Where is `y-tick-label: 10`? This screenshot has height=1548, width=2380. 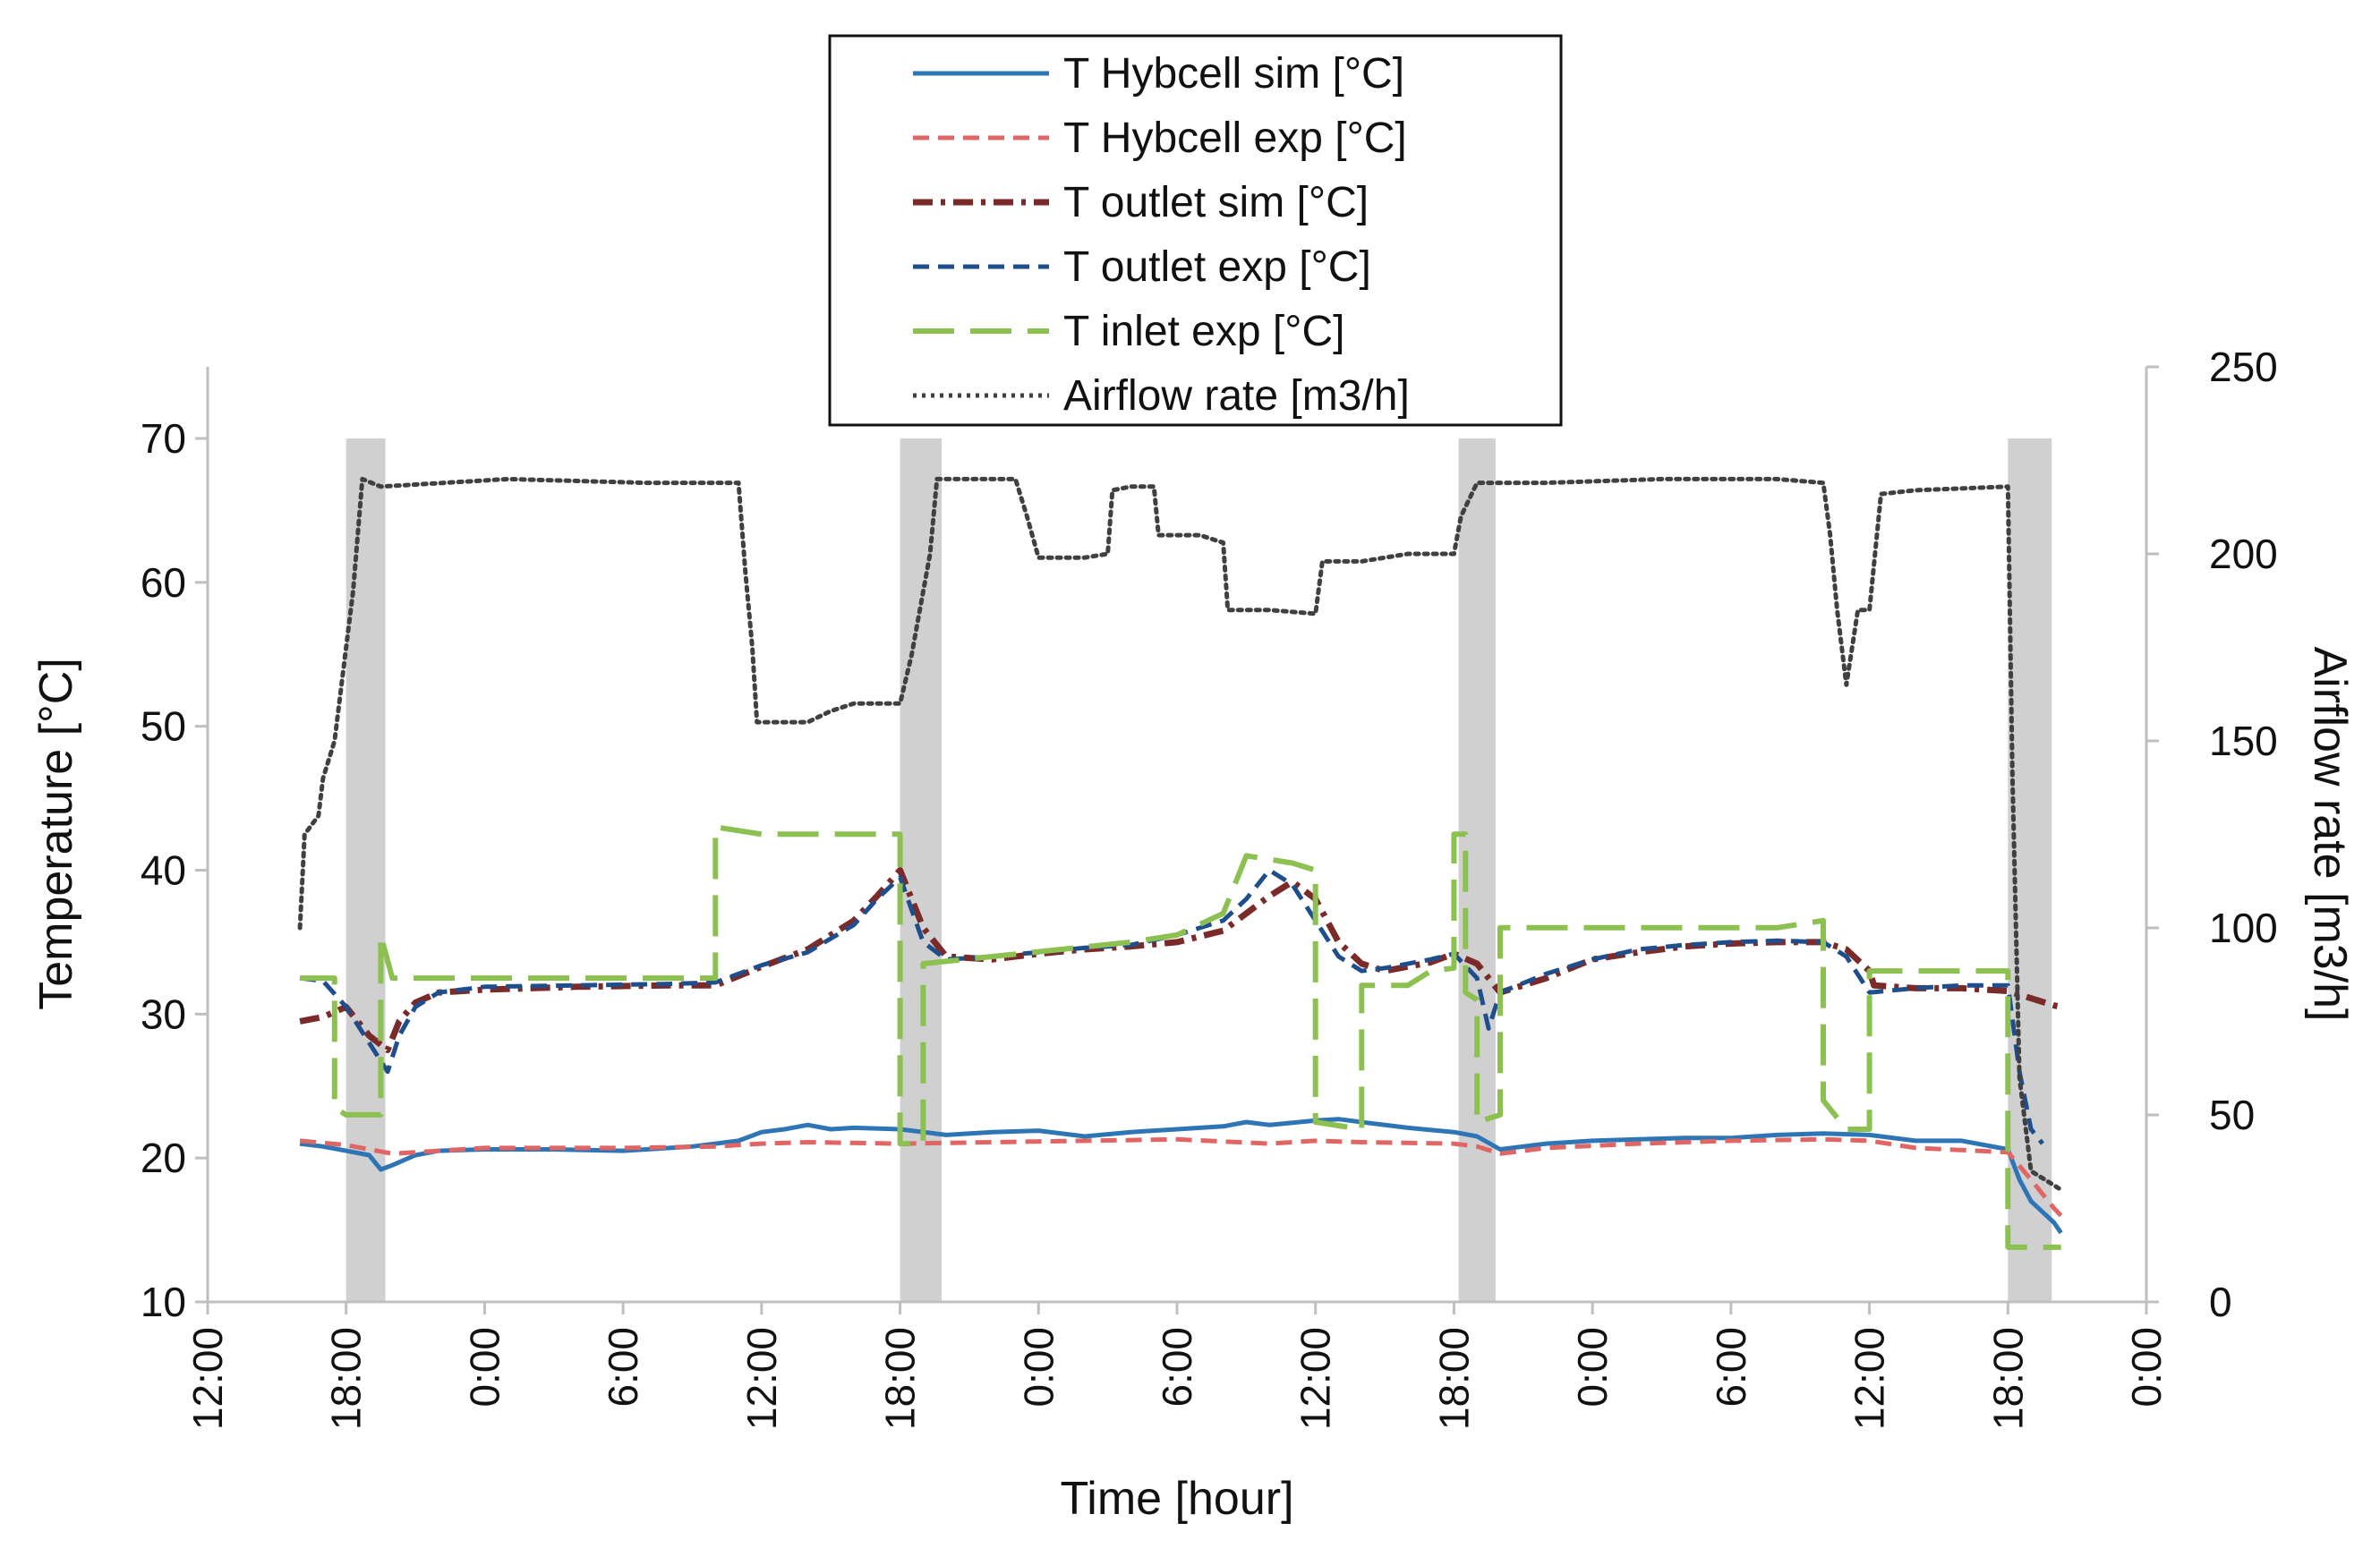 y-tick-label: 10 is located at coordinates (164, 1302).